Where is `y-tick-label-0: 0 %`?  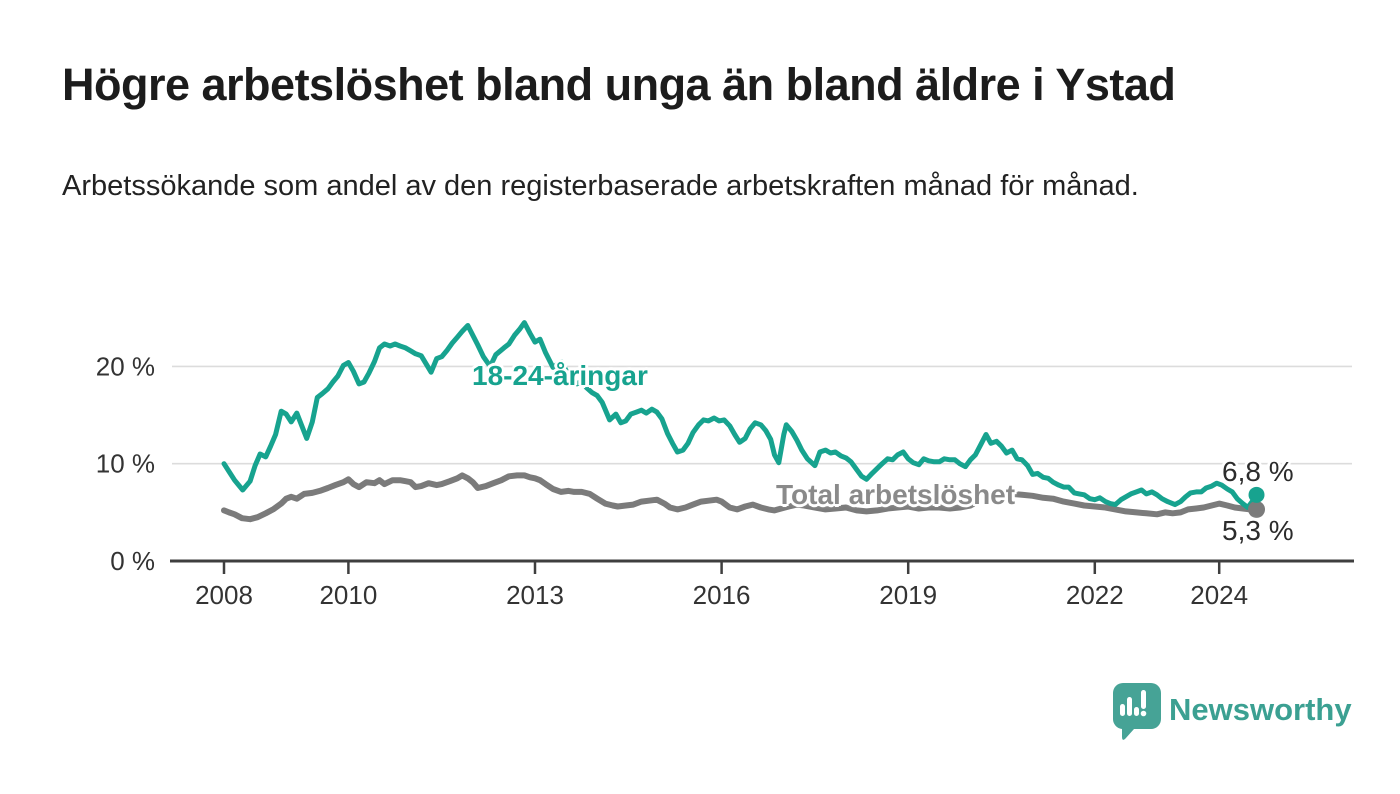 y-tick-label-0: 0 % is located at coordinates (132, 561).